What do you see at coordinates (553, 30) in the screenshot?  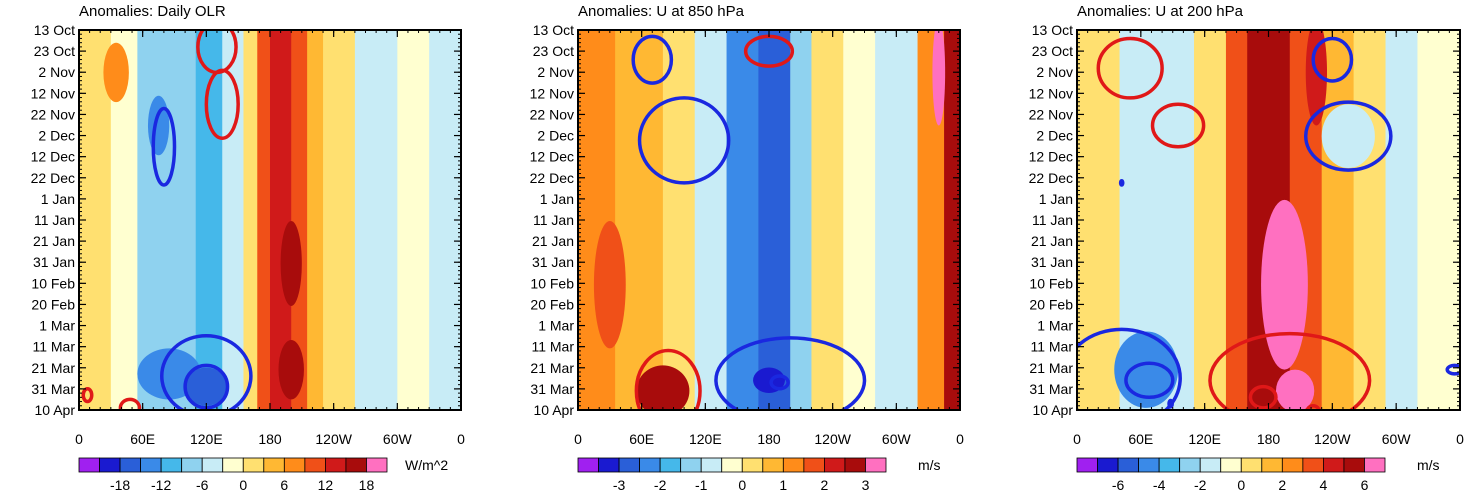 I see `y-tick-label: 13 Oct` at bounding box center [553, 30].